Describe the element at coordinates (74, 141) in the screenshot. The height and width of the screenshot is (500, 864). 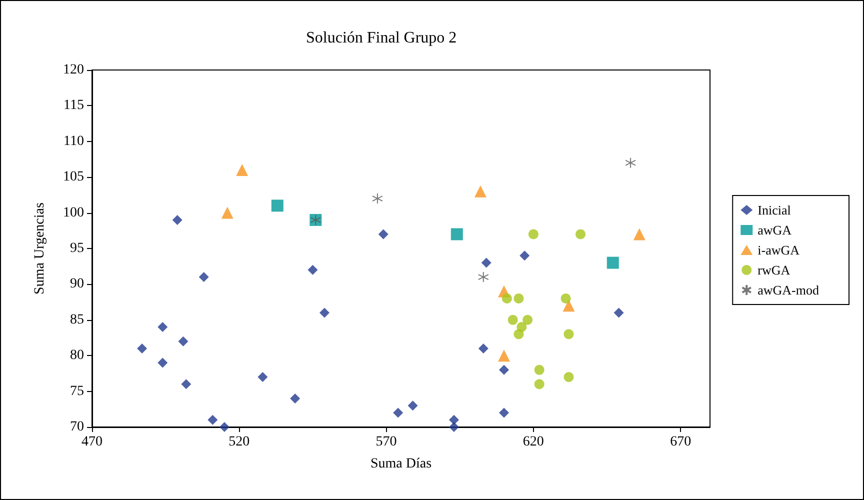
I see `y-tick-label: 110` at that location.